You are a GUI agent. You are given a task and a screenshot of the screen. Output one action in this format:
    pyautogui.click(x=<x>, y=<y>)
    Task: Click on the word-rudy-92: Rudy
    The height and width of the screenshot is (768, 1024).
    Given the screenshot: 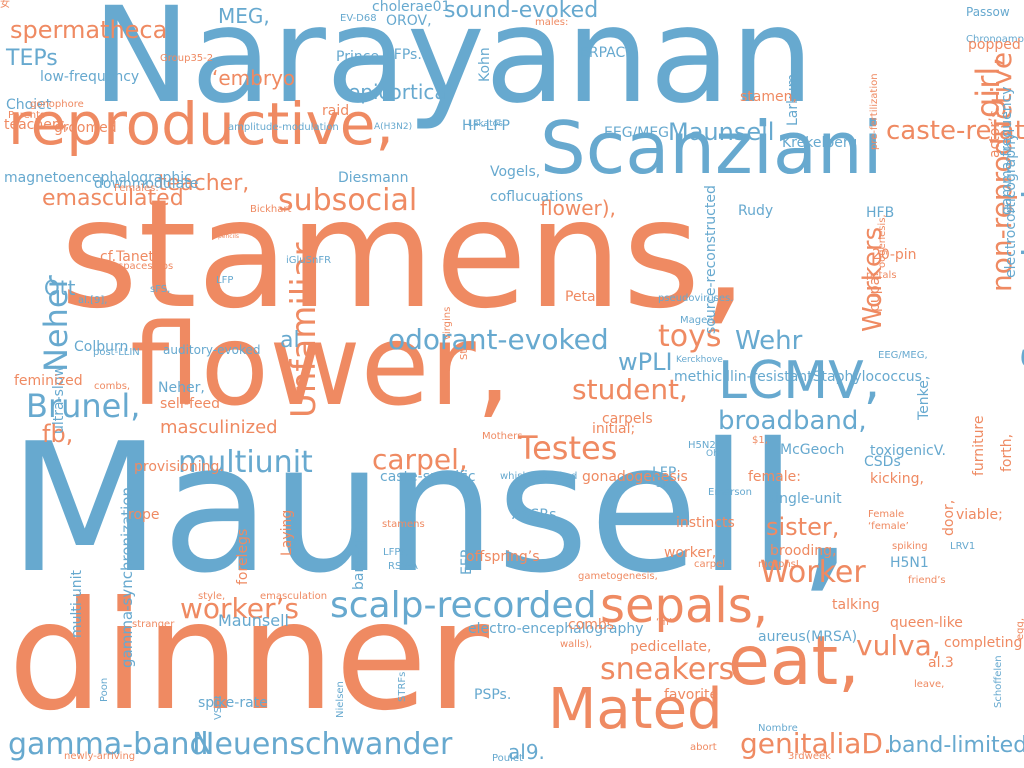 What is the action you would take?
    pyautogui.click(x=756, y=211)
    